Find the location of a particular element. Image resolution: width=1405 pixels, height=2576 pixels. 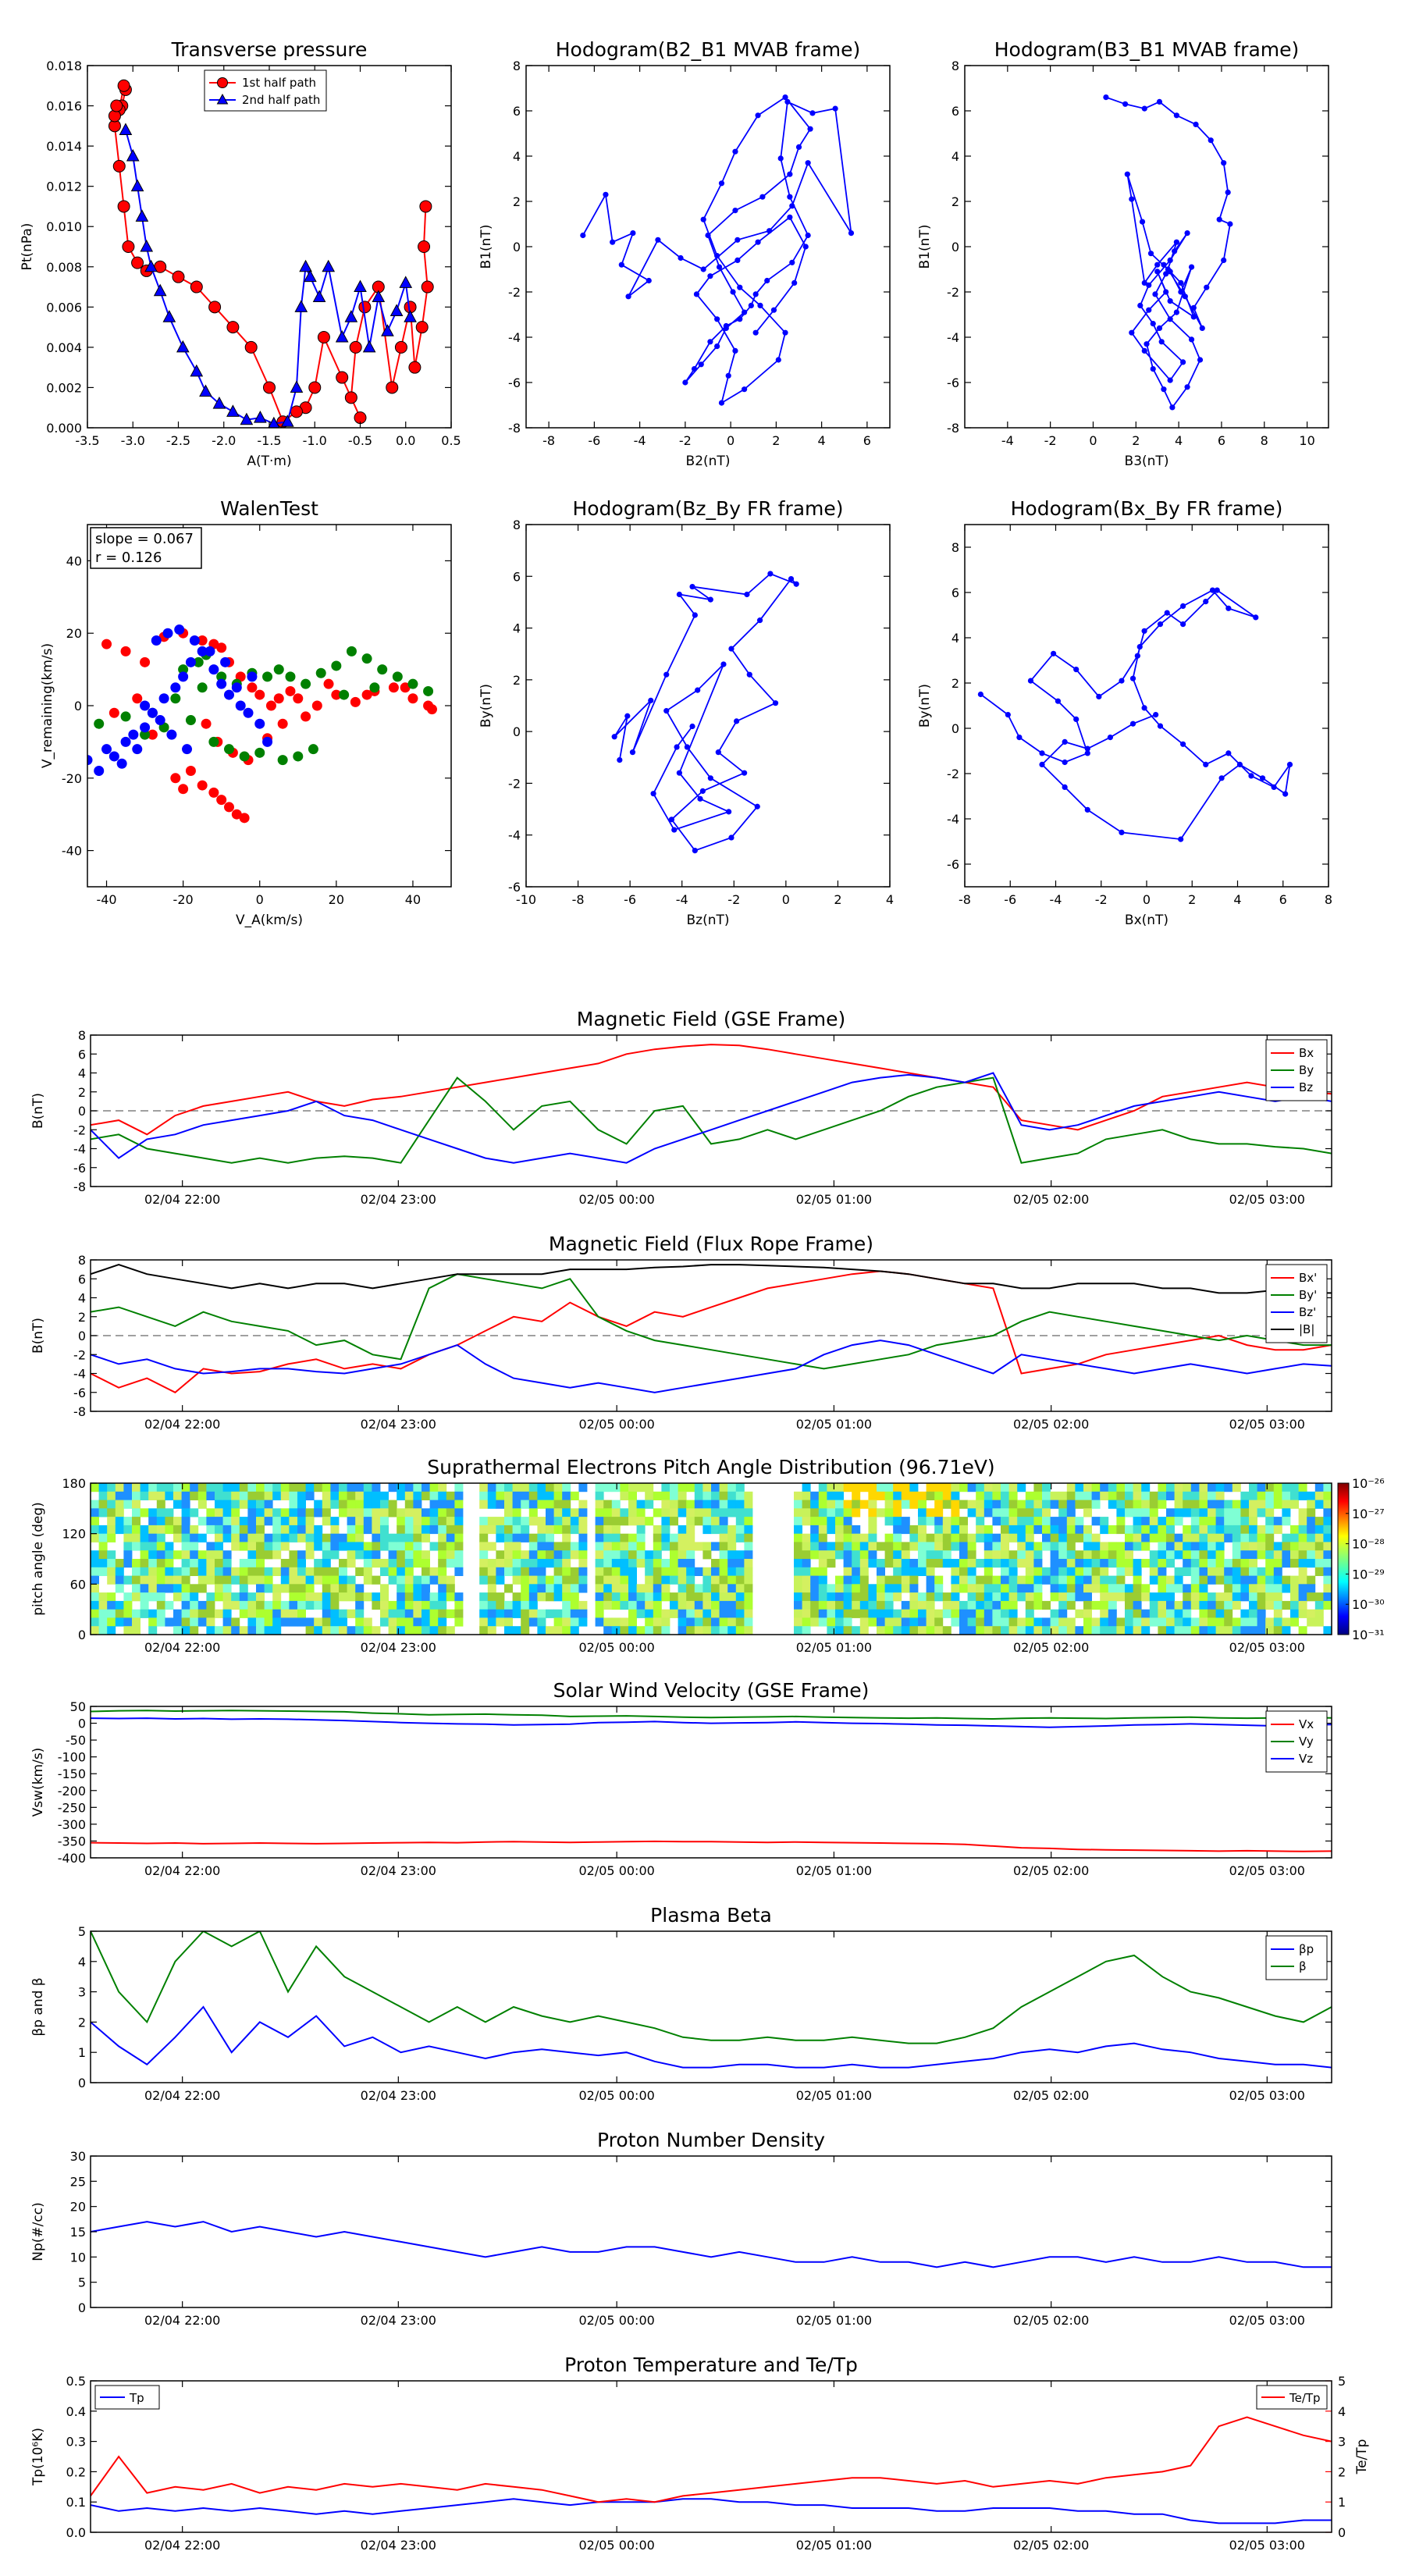

beta-series-1-line is located at coordinates (712, 1987).